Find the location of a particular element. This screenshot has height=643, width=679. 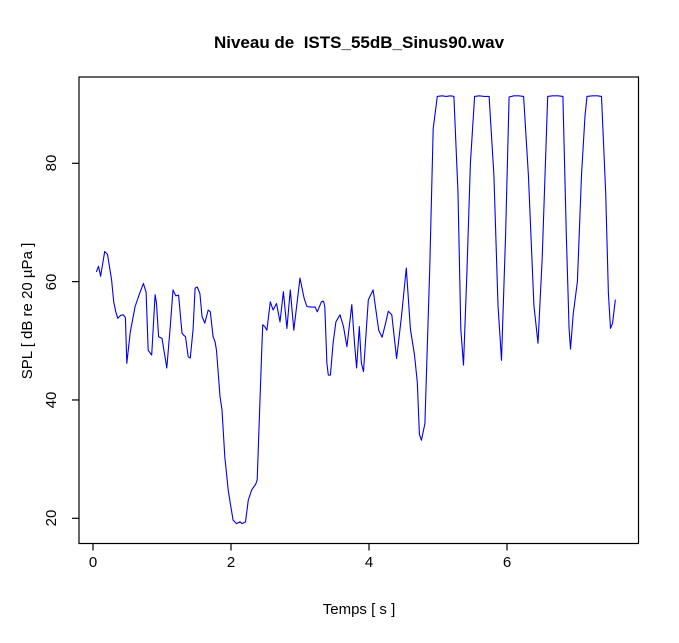

y-axis-title: SPL [ dB re 20 µPa ] is located at coordinates (27, 311).